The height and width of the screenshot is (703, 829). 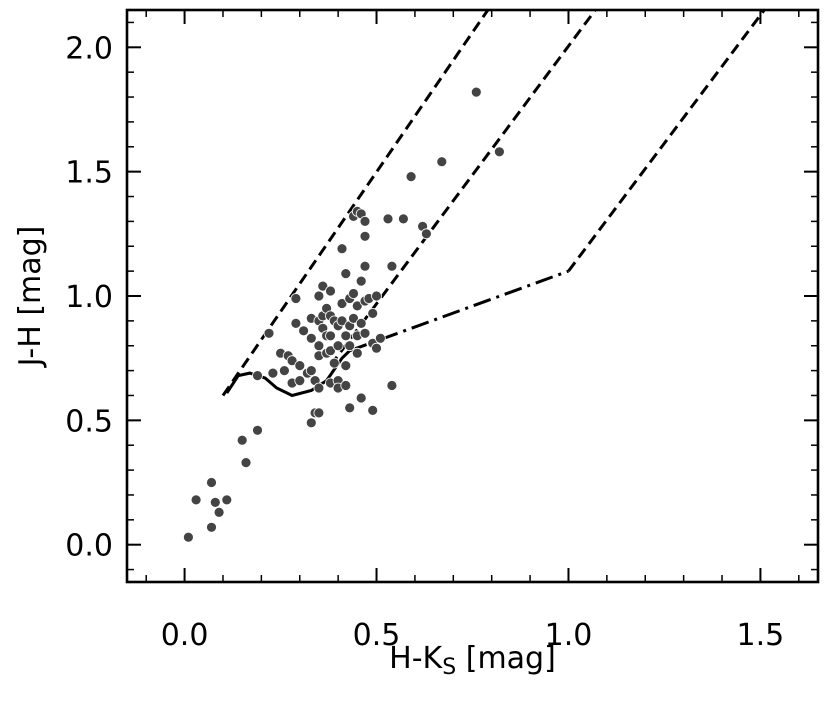 I want to click on ctts-locus-line, so click(x=459, y=311).